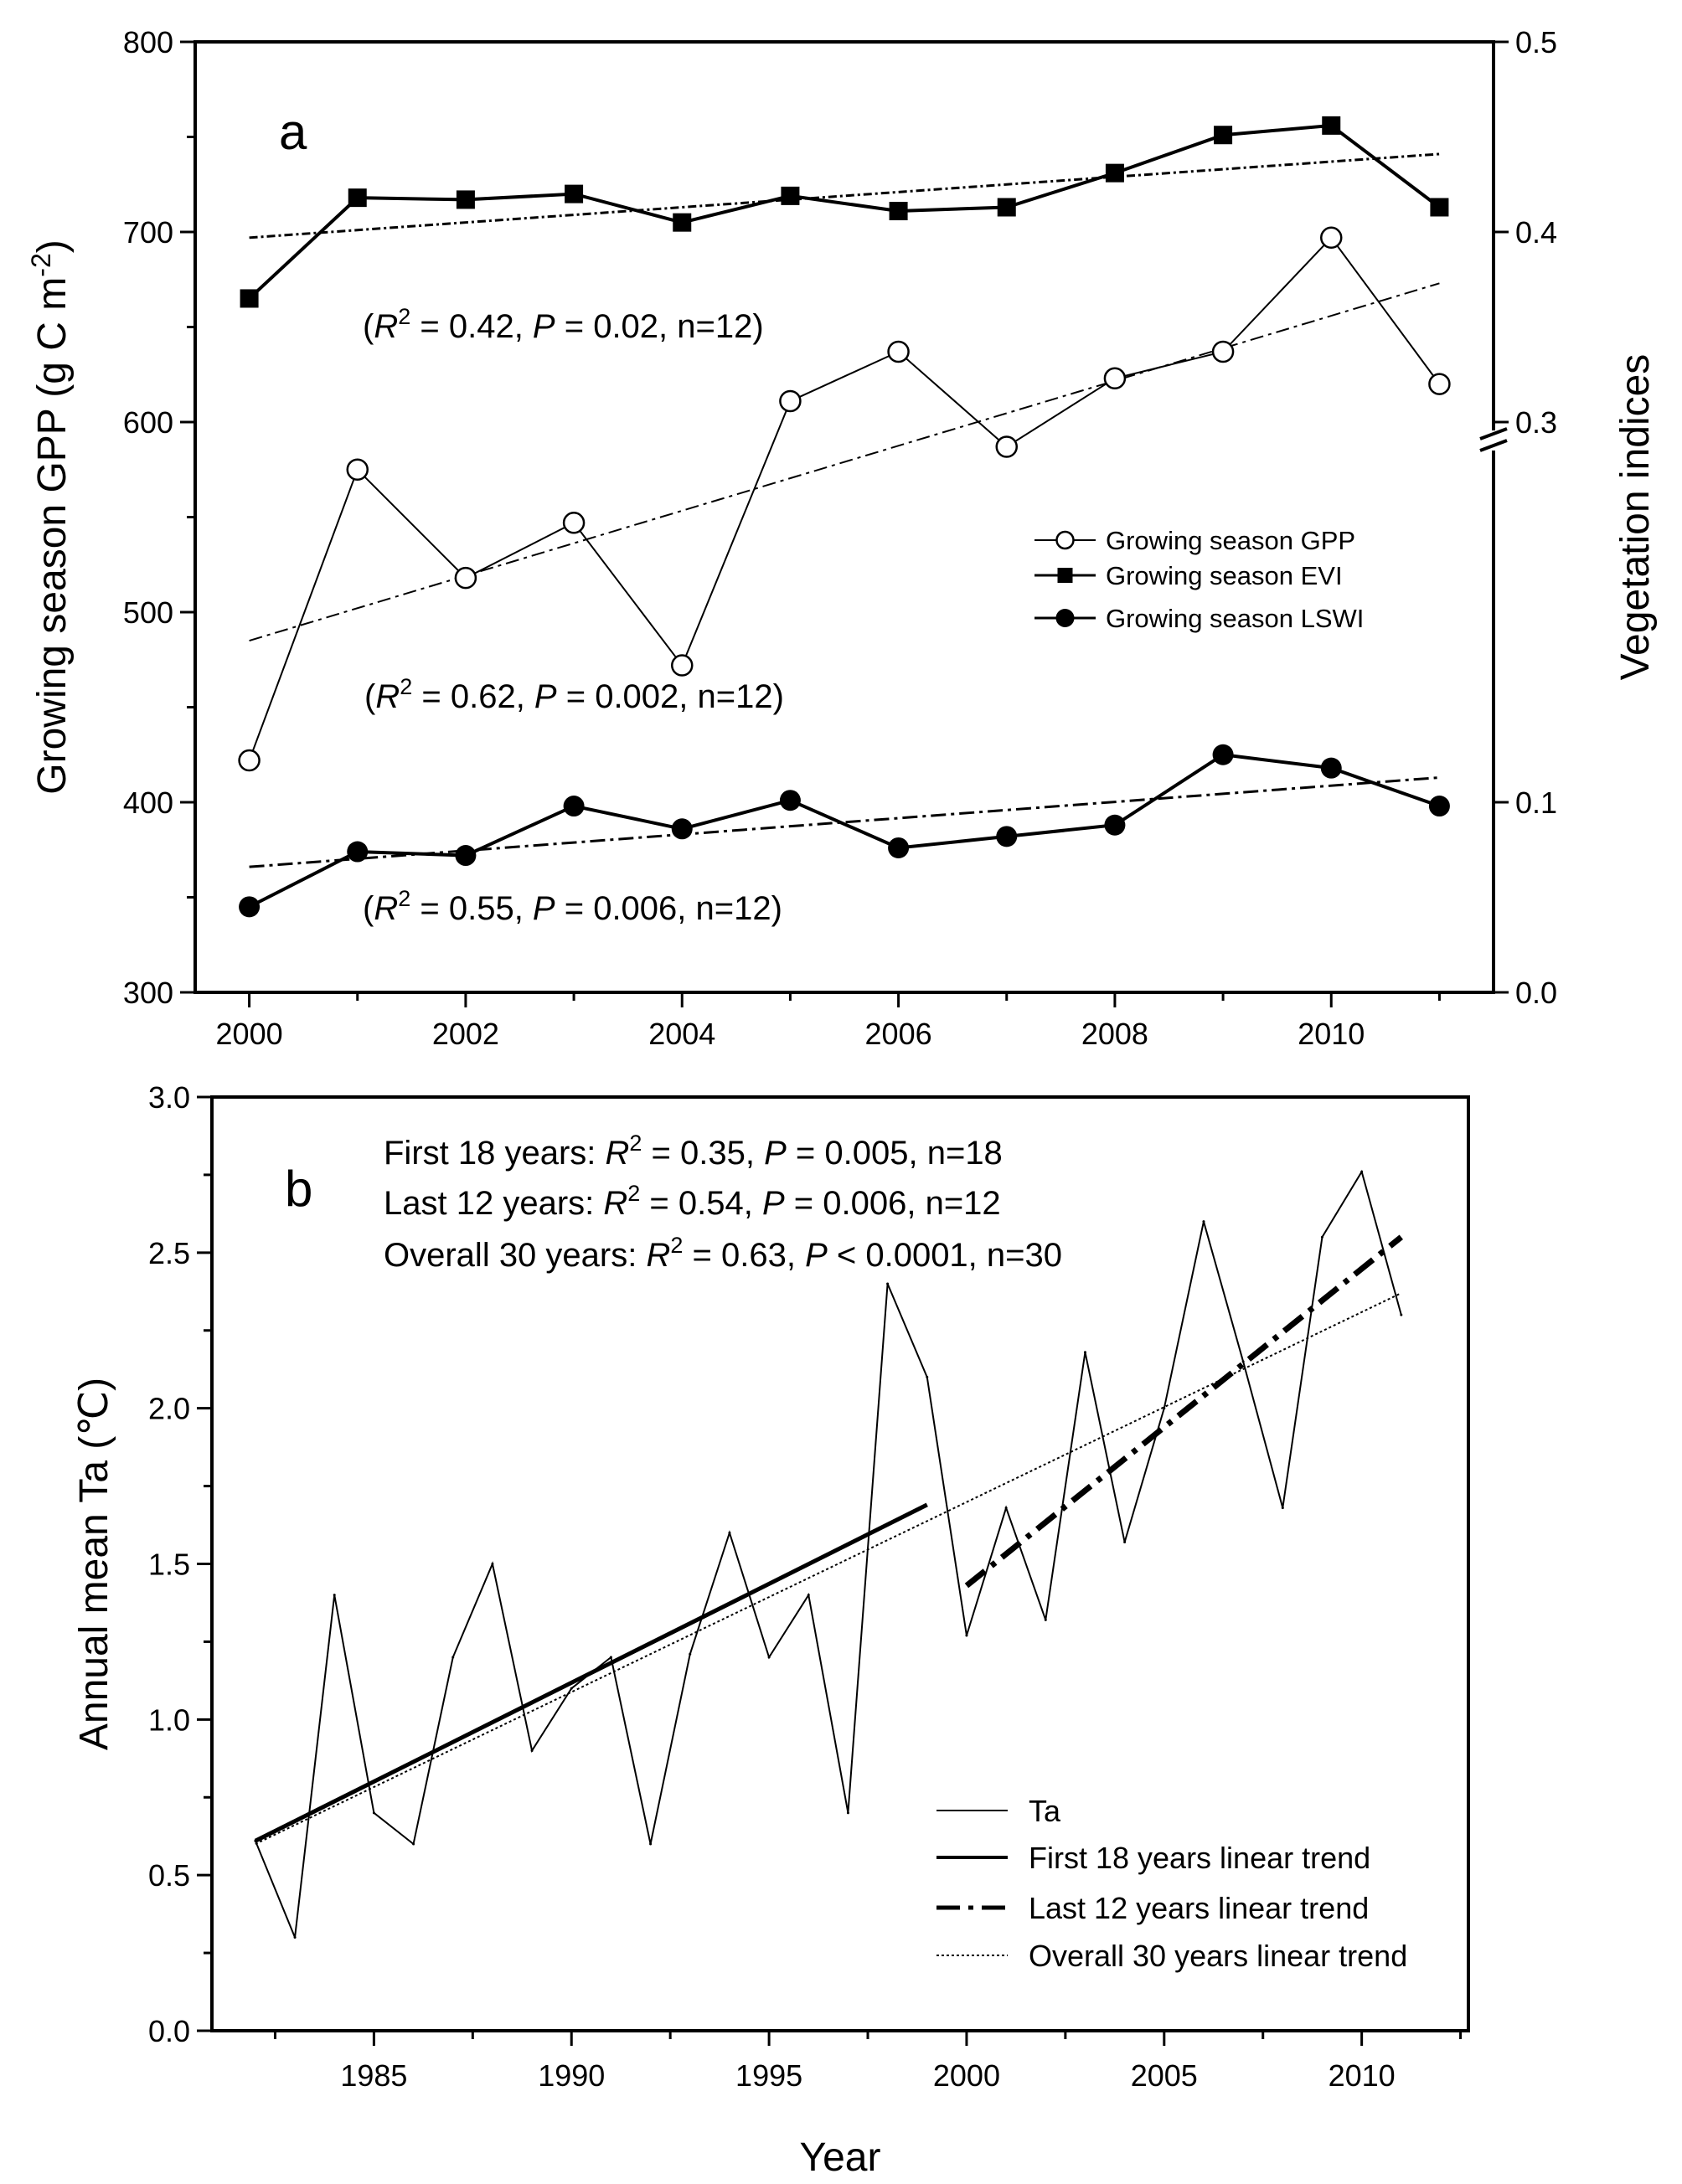  I want to click on stat-p-value: < 0.0001, n=30, so click(945, 1255).